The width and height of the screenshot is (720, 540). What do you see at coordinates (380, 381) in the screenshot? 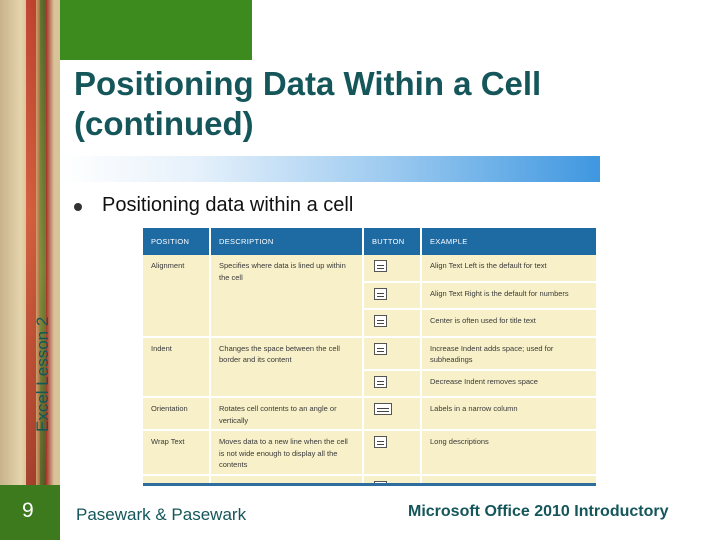
I see `decrease-indent-icon` at bounding box center [380, 381].